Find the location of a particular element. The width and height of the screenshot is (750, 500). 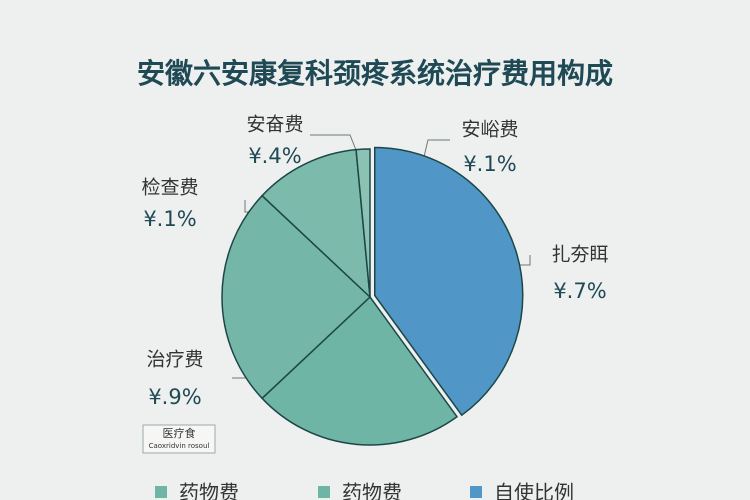

watermark-text: 医疗食 is located at coordinates (179, 433).